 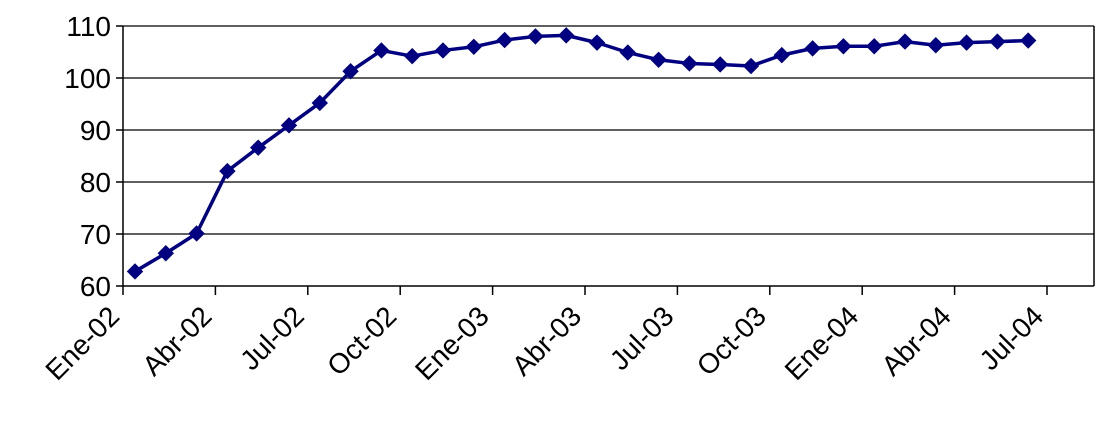 What do you see at coordinates (1011, 338) in the screenshot?
I see `x-tick-label: Jul-04` at bounding box center [1011, 338].